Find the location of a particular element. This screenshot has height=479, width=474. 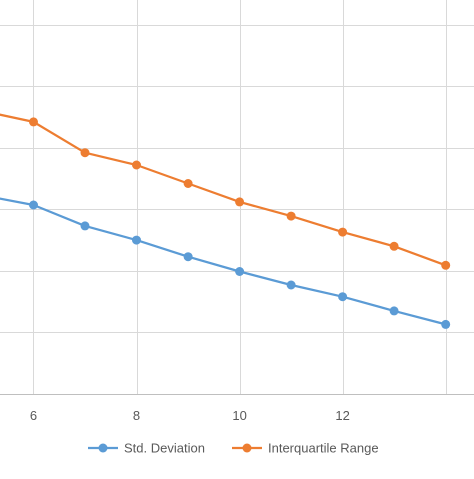

legend-label-1: Interquartile Range is located at coordinates (323, 448).